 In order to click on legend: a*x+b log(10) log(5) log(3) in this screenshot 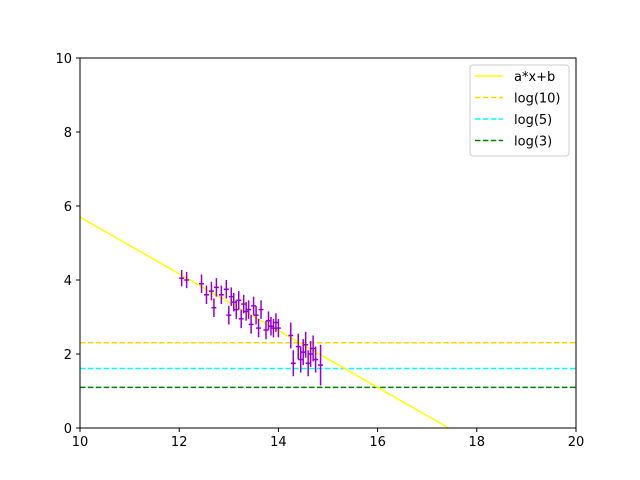, I will do `click(519, 110)`.